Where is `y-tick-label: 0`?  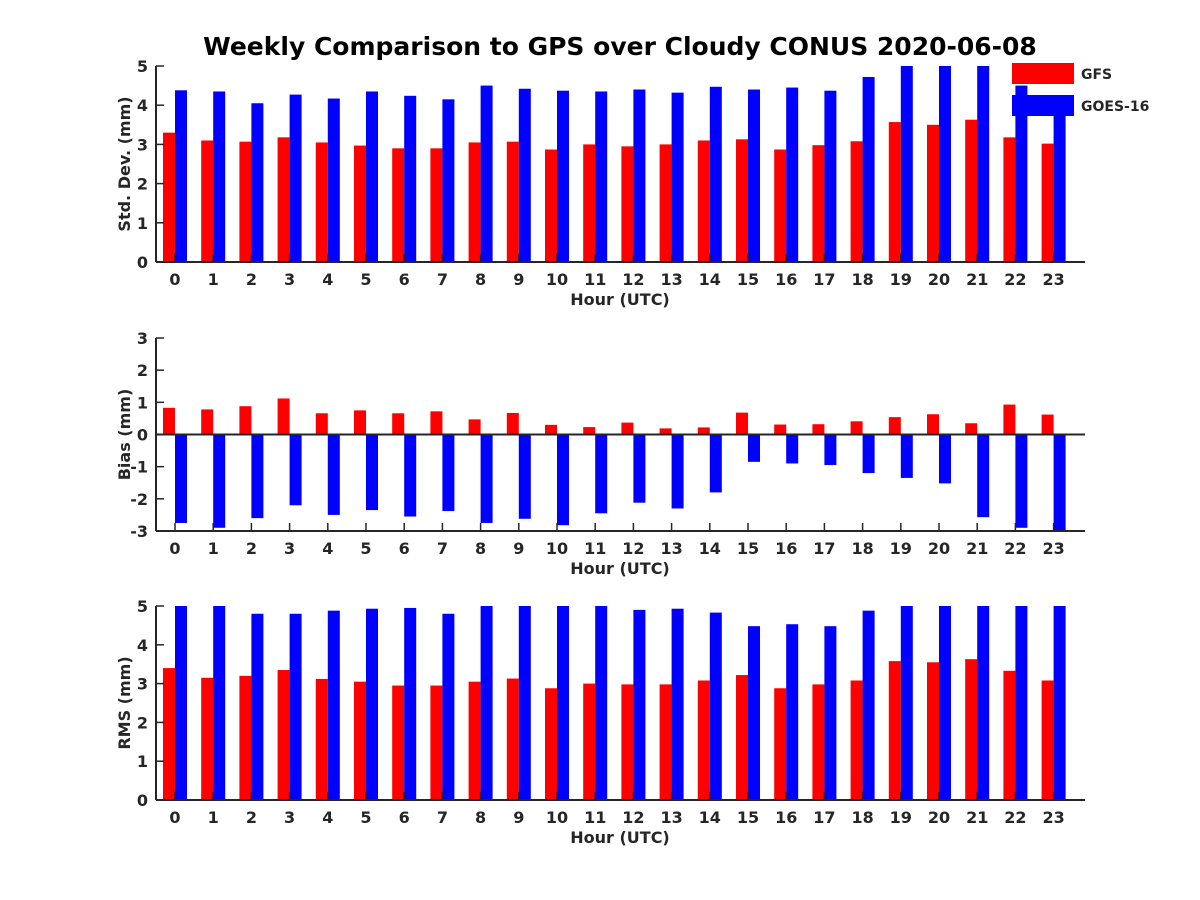
y-tick-label: 0 is located at coordinates (142, 435).